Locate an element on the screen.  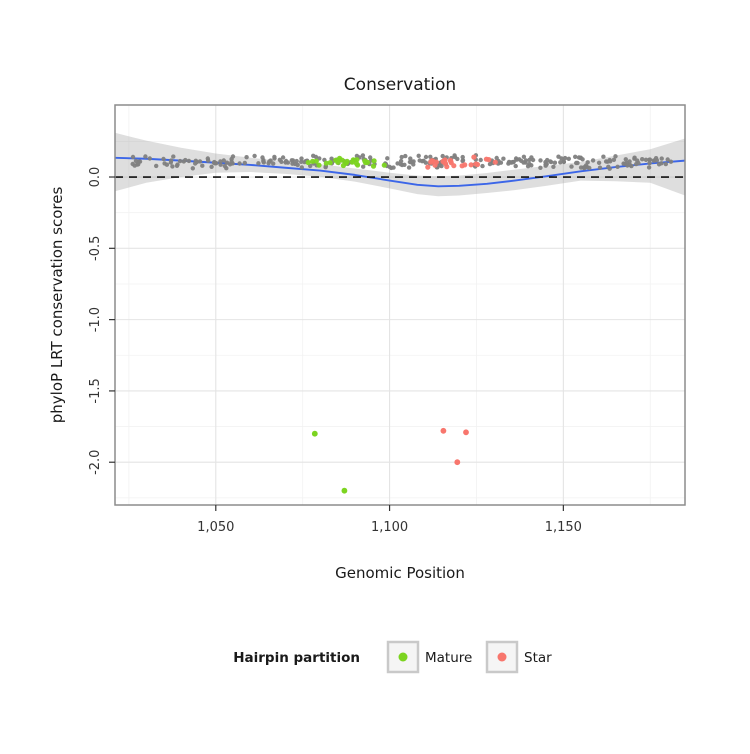
legend-mature-dot-icon is located at coordinates (403, 657).